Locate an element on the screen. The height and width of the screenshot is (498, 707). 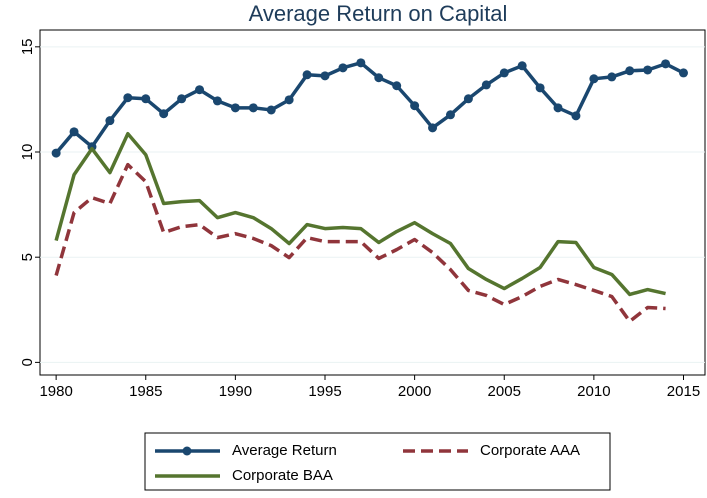
legend-box is located at coordinates (377, 461).